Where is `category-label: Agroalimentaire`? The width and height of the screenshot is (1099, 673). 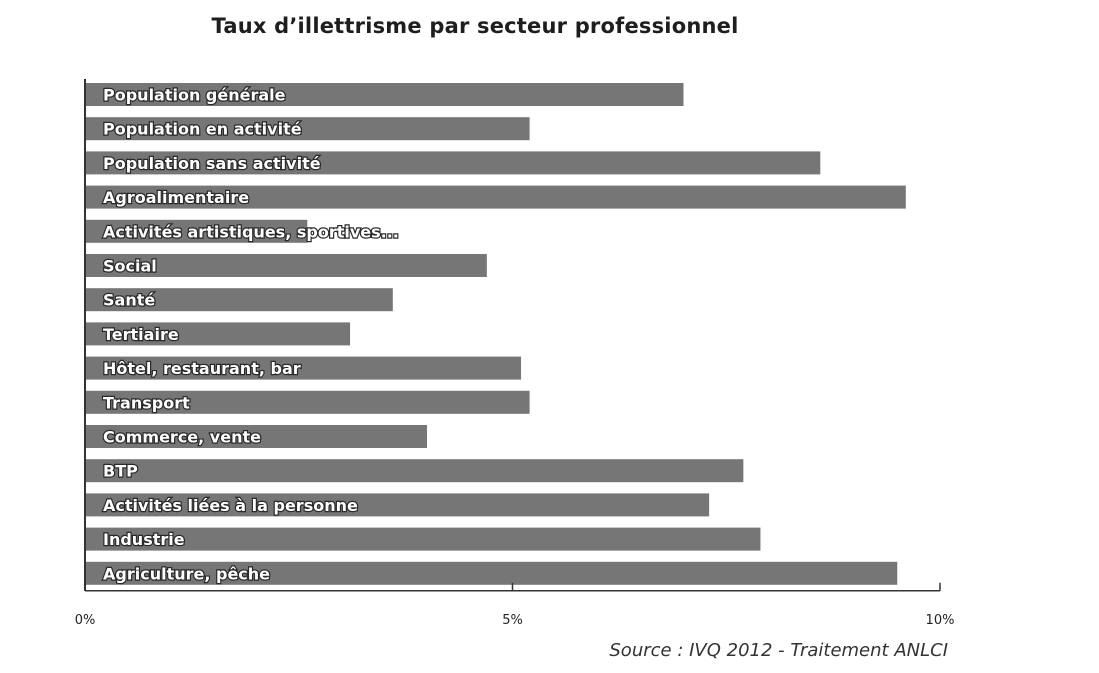 category-label: Agroalimentaire is located at coordinates (176, 197).